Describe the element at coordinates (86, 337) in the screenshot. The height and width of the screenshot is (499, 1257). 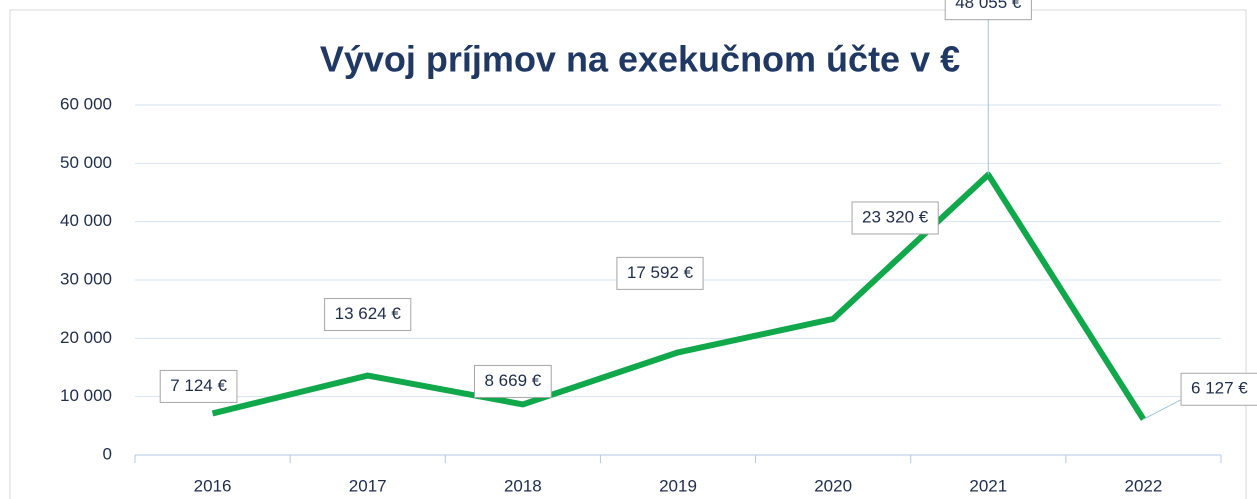
I see `y-tick-label: 20 000` at that location.